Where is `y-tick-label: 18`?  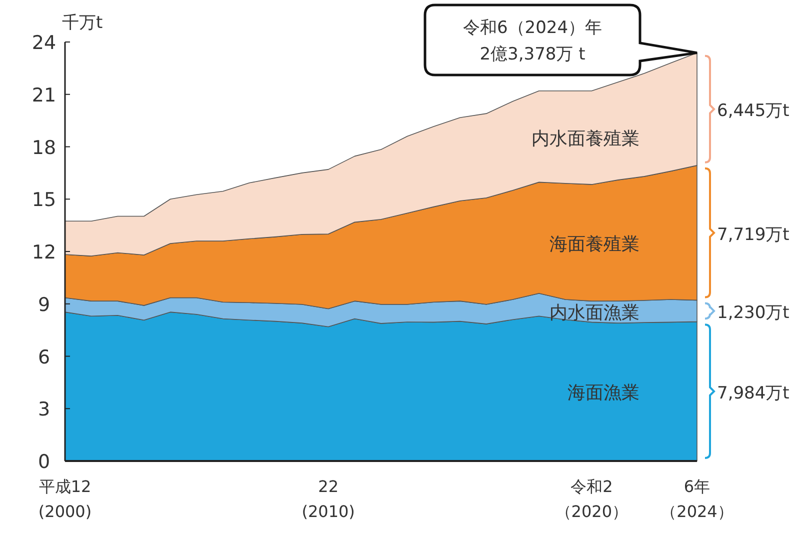 y-tick-label: 18 is located at coordinates (44, 147).